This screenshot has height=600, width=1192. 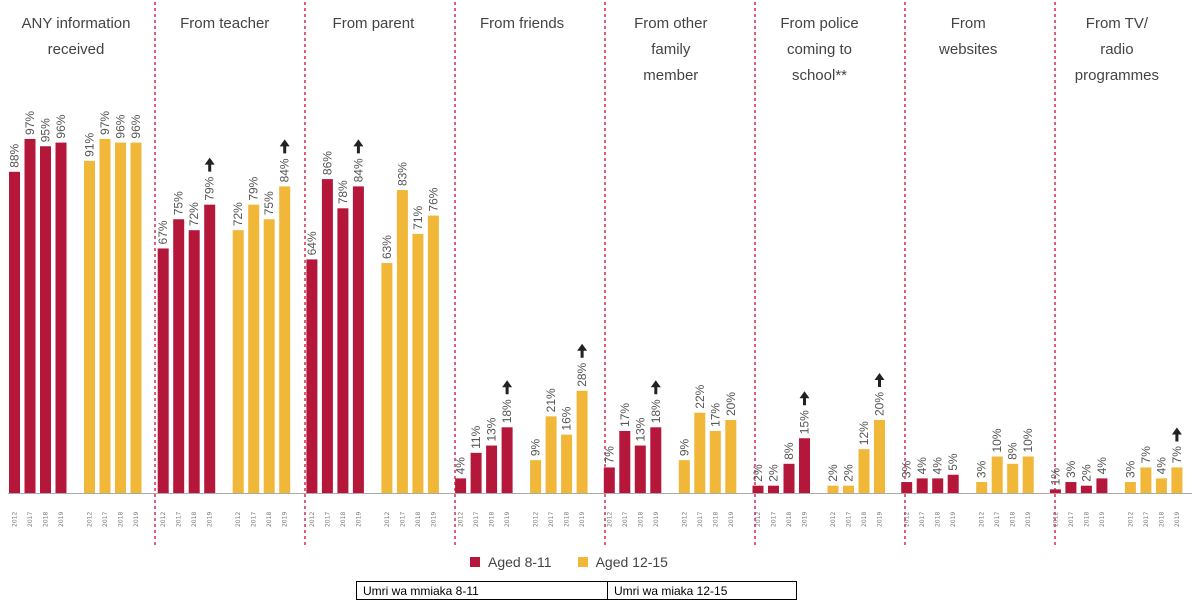 What do you see at coordinates (374, 23) in the screenshot?
I see `panel-title: From parent` at bounding box center [374, 23].